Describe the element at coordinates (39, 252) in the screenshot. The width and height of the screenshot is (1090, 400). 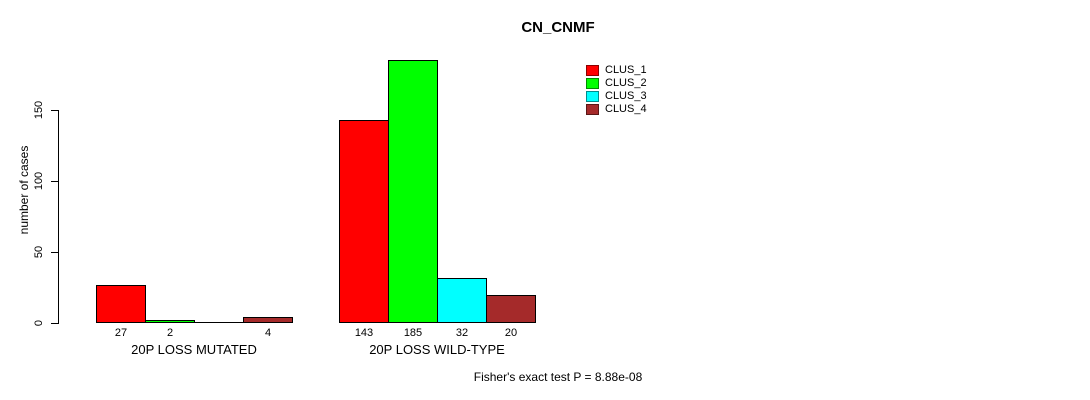
I see `y-tick-label: 50` at that location.